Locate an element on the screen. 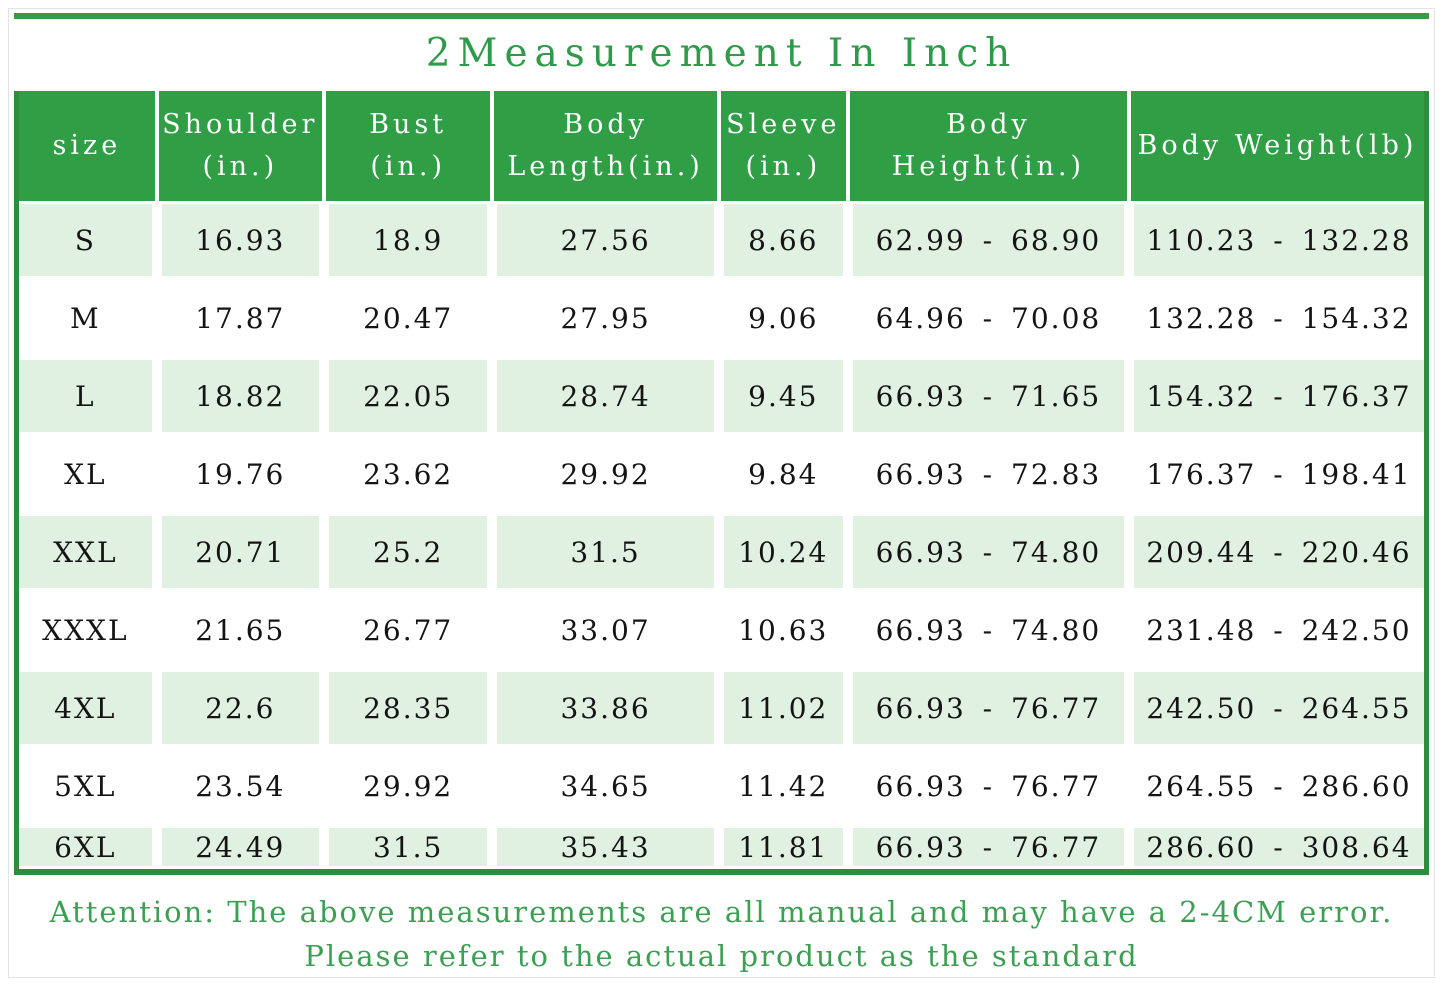 The image size is (1445, 988). measurement-value-cell: 10.63 is located at coordinates (783, 630).